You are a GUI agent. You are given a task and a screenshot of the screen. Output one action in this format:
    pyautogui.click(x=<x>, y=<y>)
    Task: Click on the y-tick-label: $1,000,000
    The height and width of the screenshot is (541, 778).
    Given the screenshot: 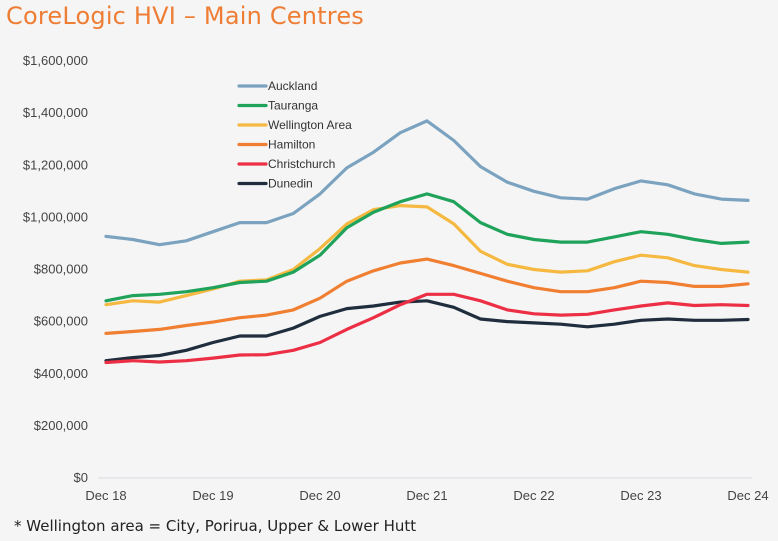 What is the action you would take?
    pyautogui.click(x=55, y=216)
    